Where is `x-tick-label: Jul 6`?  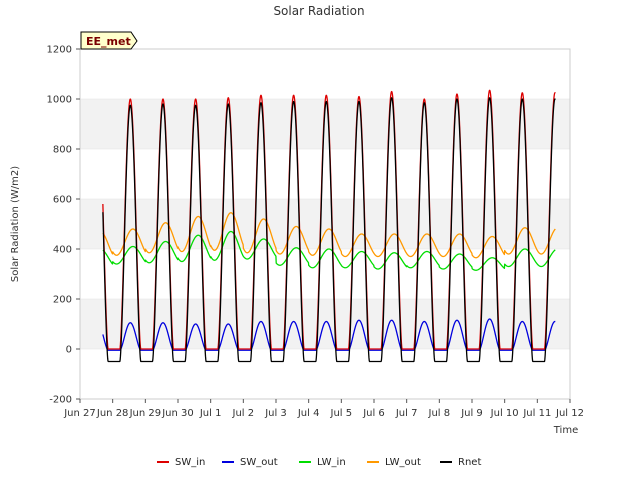 x-tick-label: Jul 6 is located at coordinates (373, 413).